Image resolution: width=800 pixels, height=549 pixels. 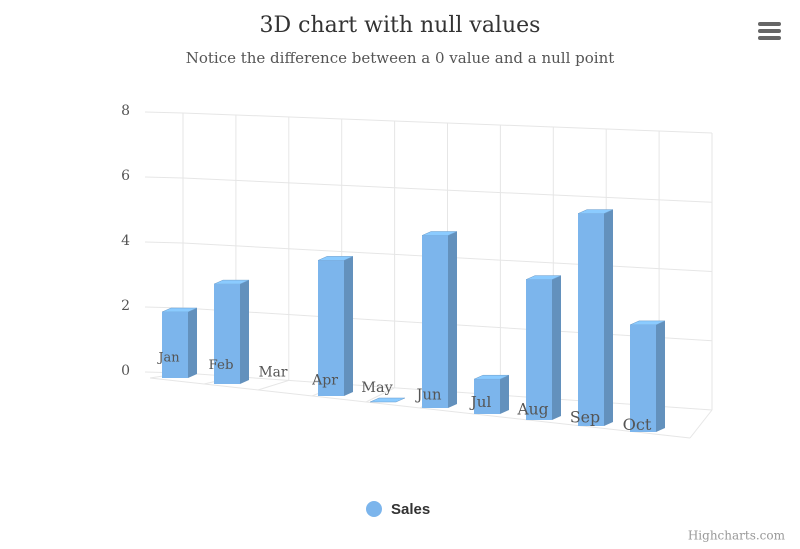 I want to click on floor-edge, so click(x=420, y=408).